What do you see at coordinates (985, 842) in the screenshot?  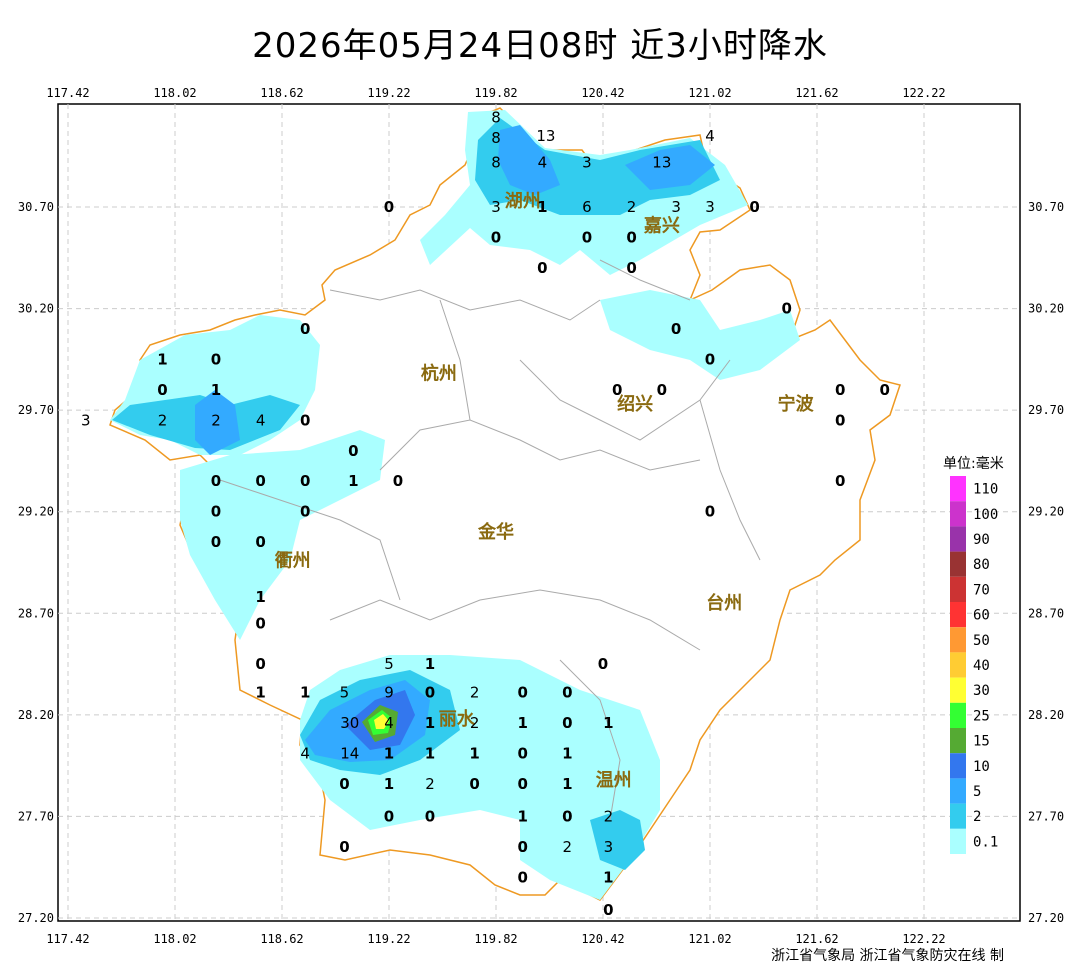 I see `legend-label: 0.1` at bounding box center [985, 842].